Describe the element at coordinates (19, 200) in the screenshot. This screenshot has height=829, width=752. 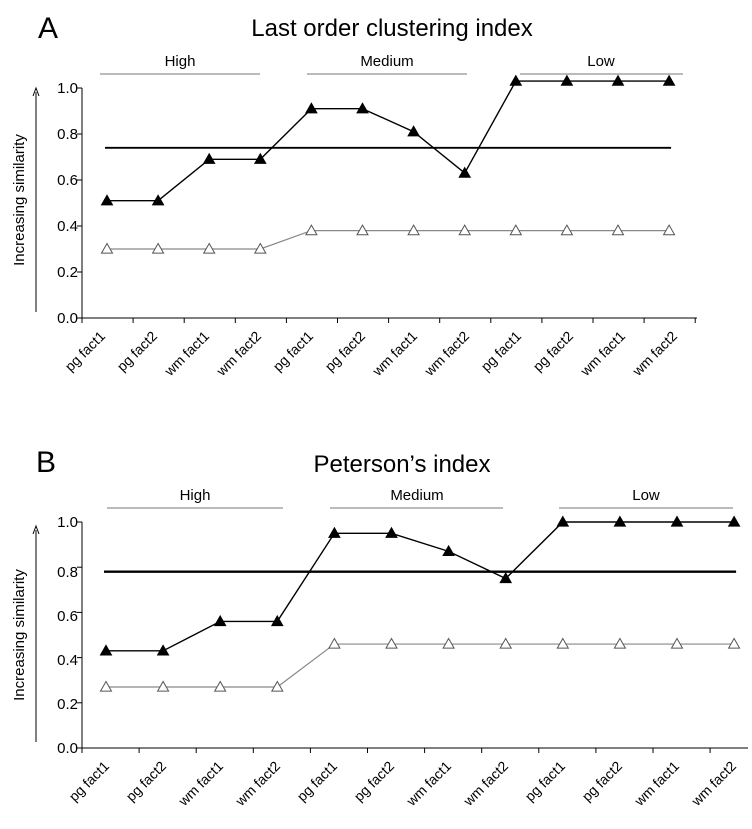
I see `y-axis-label-a: Increasing similarity` at that location.